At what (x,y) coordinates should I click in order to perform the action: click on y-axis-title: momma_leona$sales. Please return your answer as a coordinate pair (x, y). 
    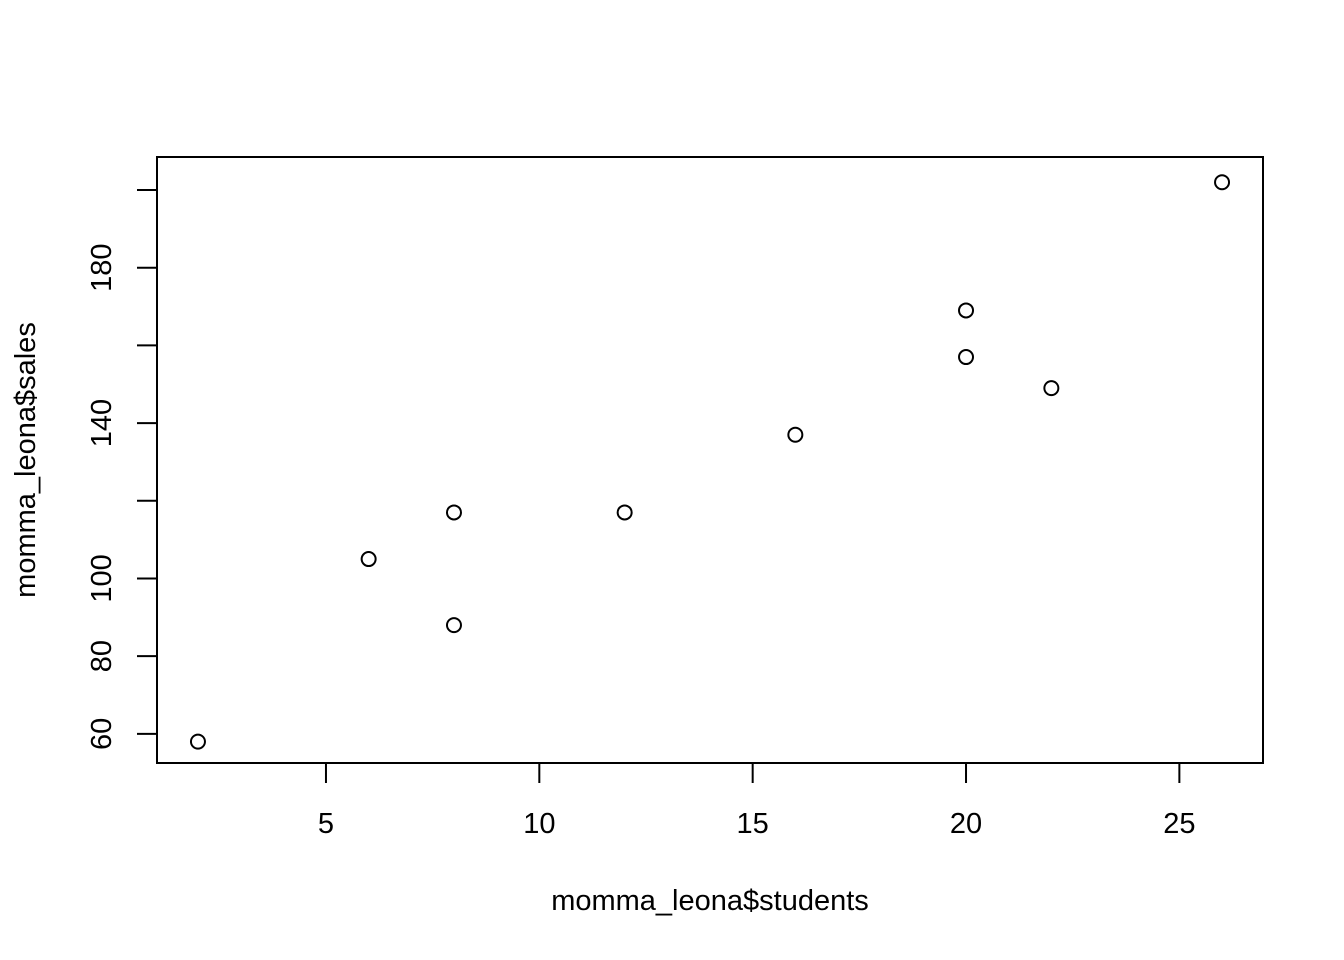
    Looking at the image, I should click on (26, 460).